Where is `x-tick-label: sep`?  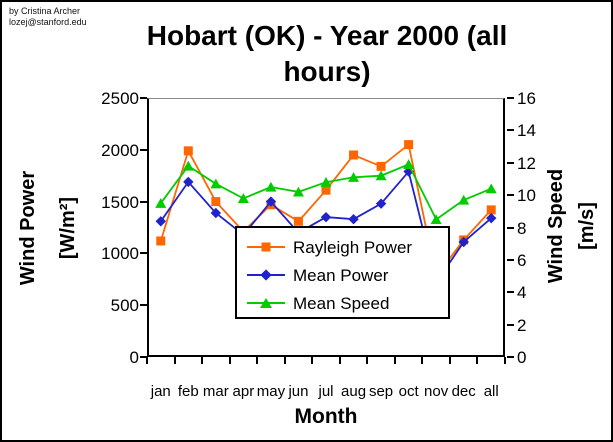 x-tick-label: sep is located at coordinates (381, 391).